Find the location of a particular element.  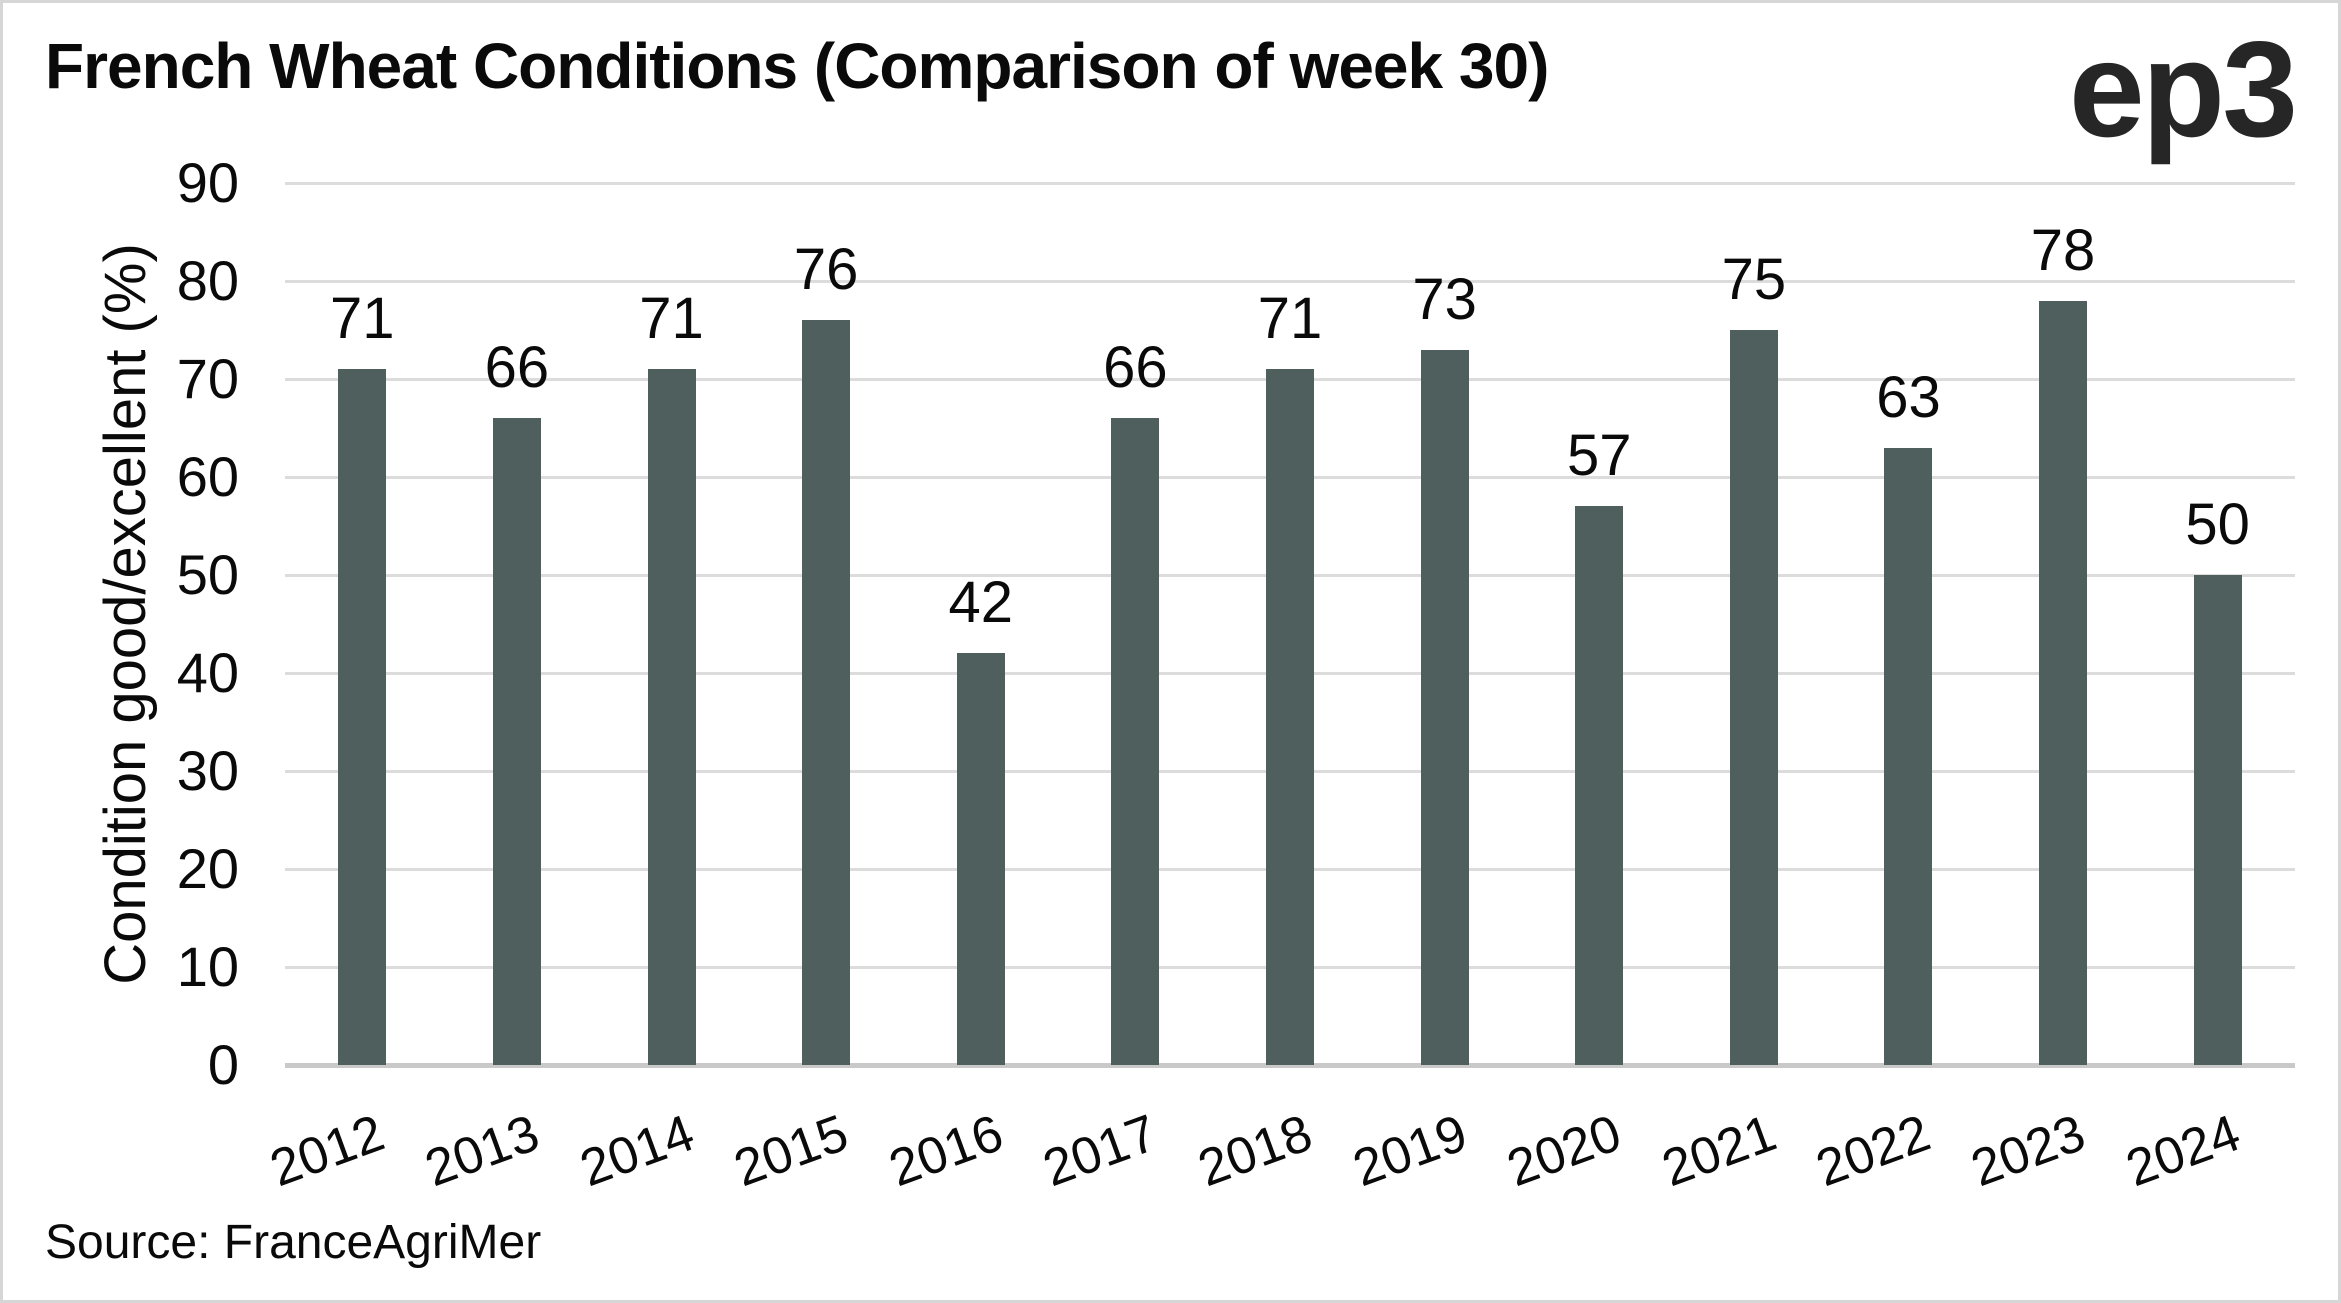

x-tick-label-2022: 2022 is located at coordinates (1873, 1151).